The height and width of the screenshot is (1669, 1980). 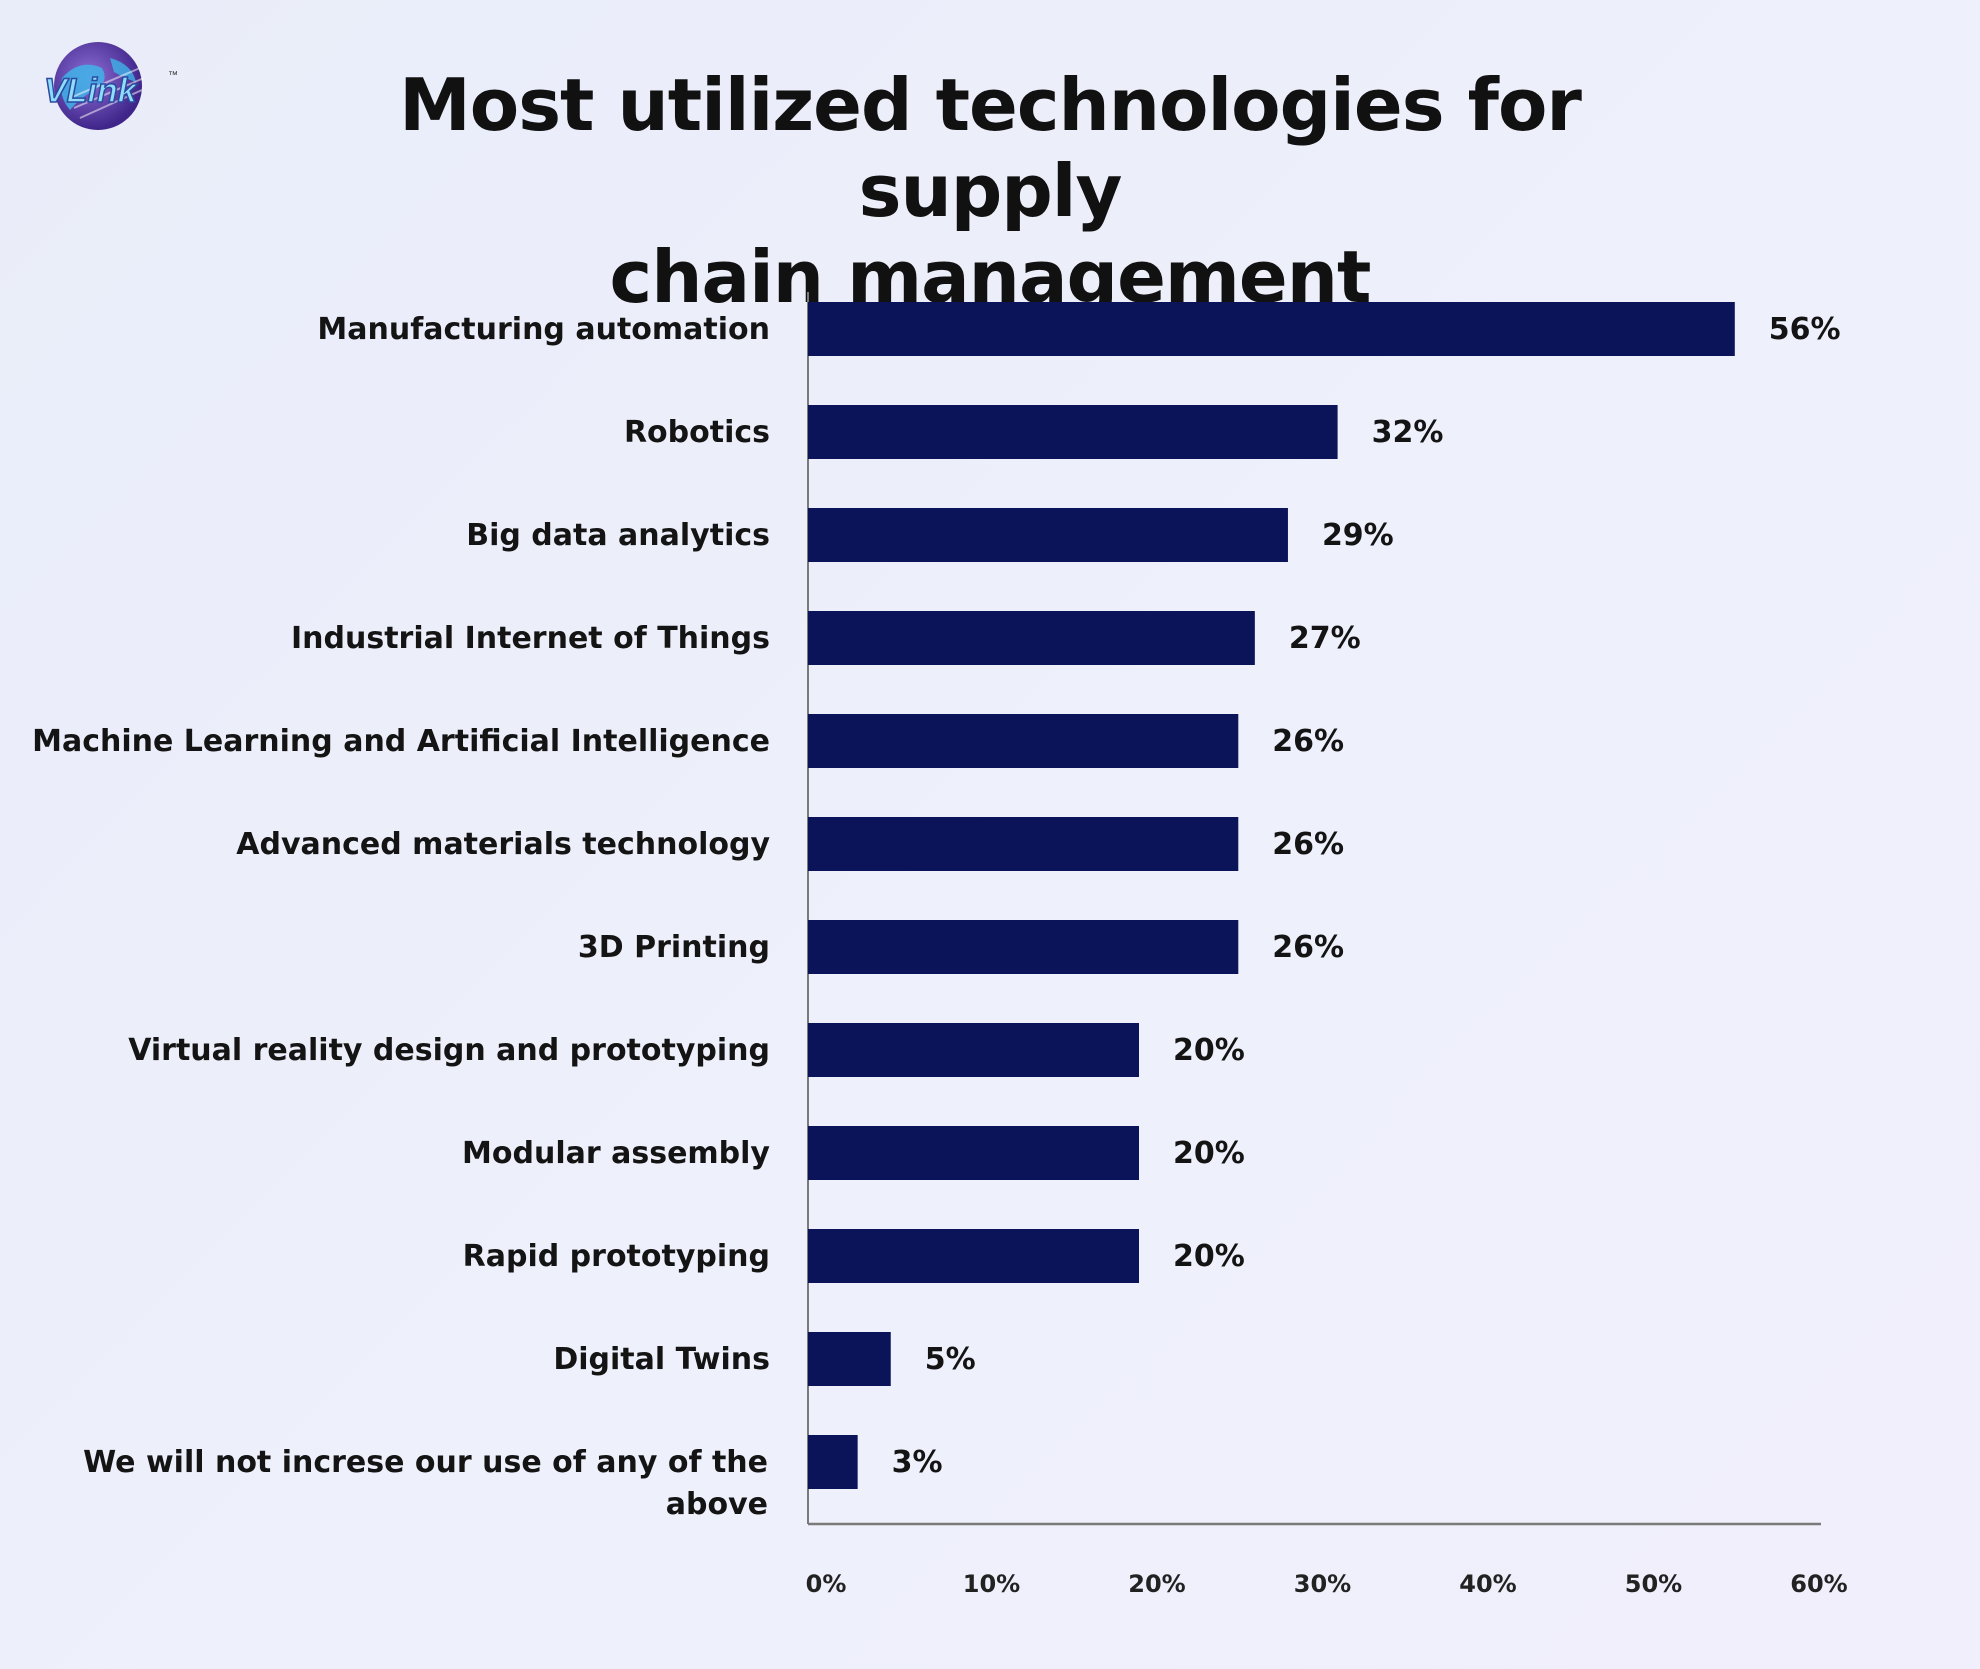 I want to click on category-label-8: Modular assembly, so click(x=616, y=1153).